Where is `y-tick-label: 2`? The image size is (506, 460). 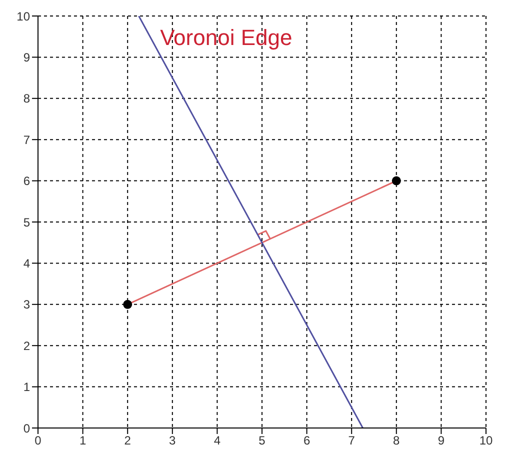
y-tick-label: 2 is located at coordinates (26, 345).